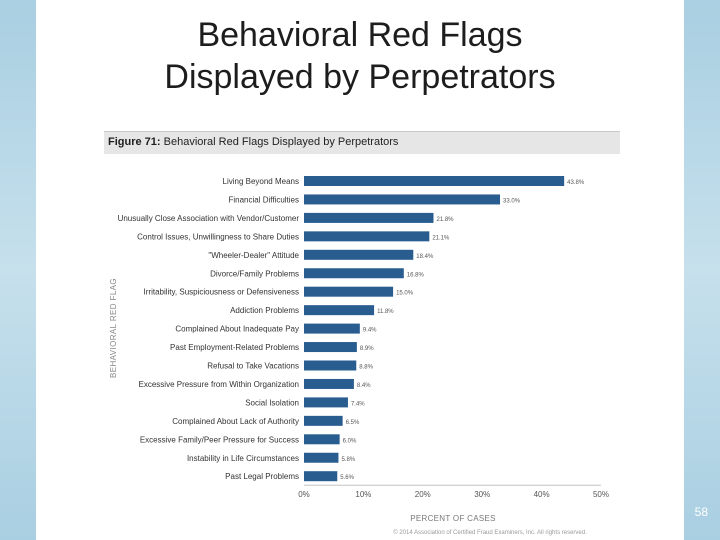  What do you see at coordinates (453, 518) in the screenshot?
I see `x-axis-label: PERCENT OF CASES` at bounding box center [453, 518].